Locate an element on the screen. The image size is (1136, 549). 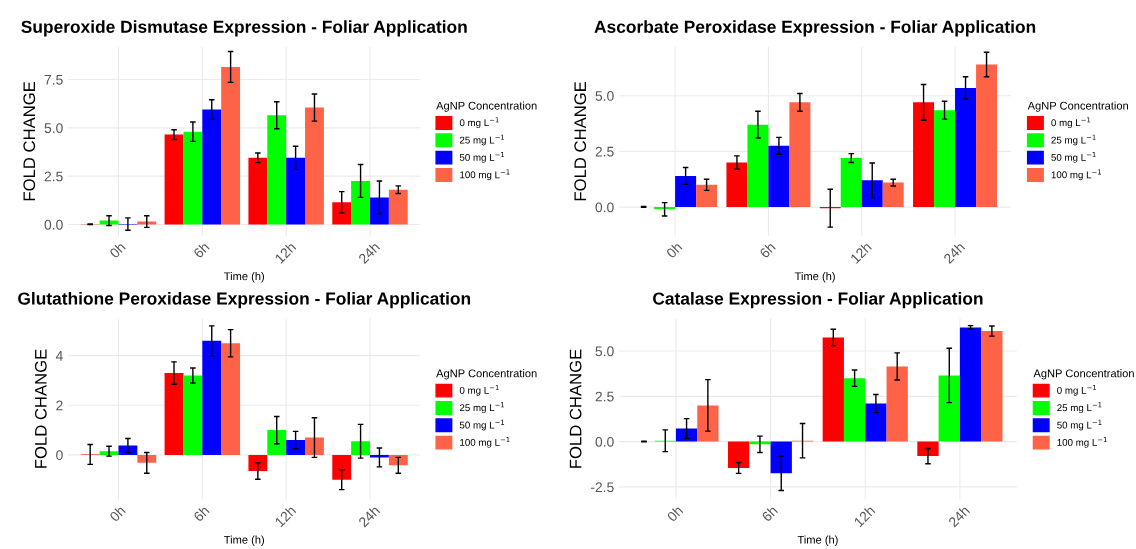
chart-title: Glutathione Peroxidase Expression - Foliar Application is located at coordinates (244, 300).